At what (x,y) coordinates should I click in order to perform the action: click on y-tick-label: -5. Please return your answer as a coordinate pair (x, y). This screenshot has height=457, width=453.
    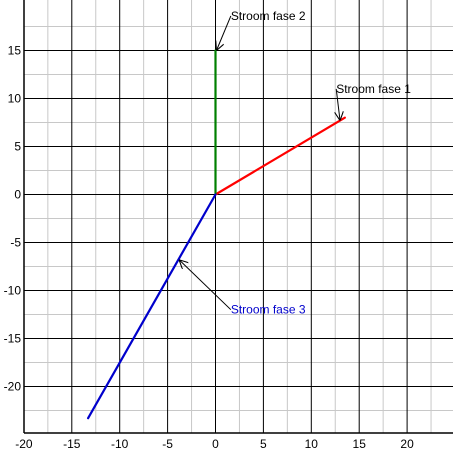
    Looking at the image, I should click on (15, 243).